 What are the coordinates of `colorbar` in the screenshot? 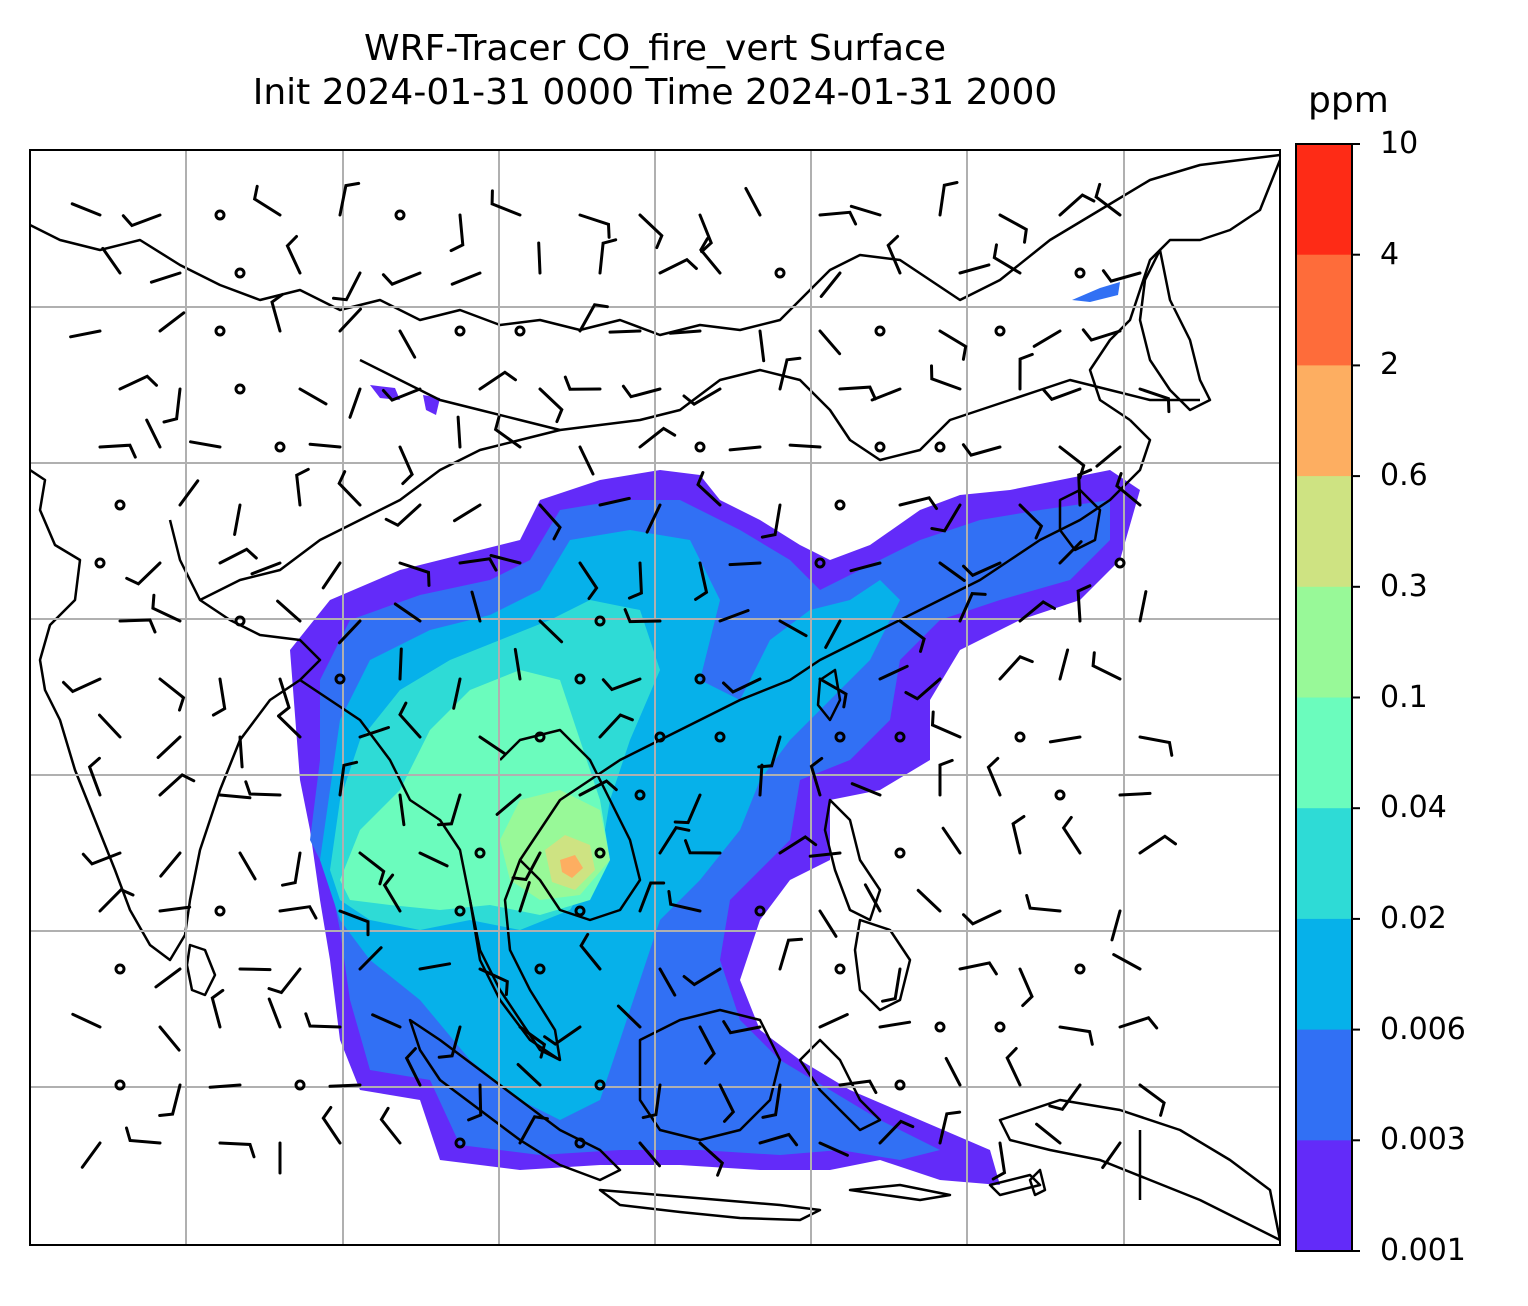 It's located at (1327, 697).